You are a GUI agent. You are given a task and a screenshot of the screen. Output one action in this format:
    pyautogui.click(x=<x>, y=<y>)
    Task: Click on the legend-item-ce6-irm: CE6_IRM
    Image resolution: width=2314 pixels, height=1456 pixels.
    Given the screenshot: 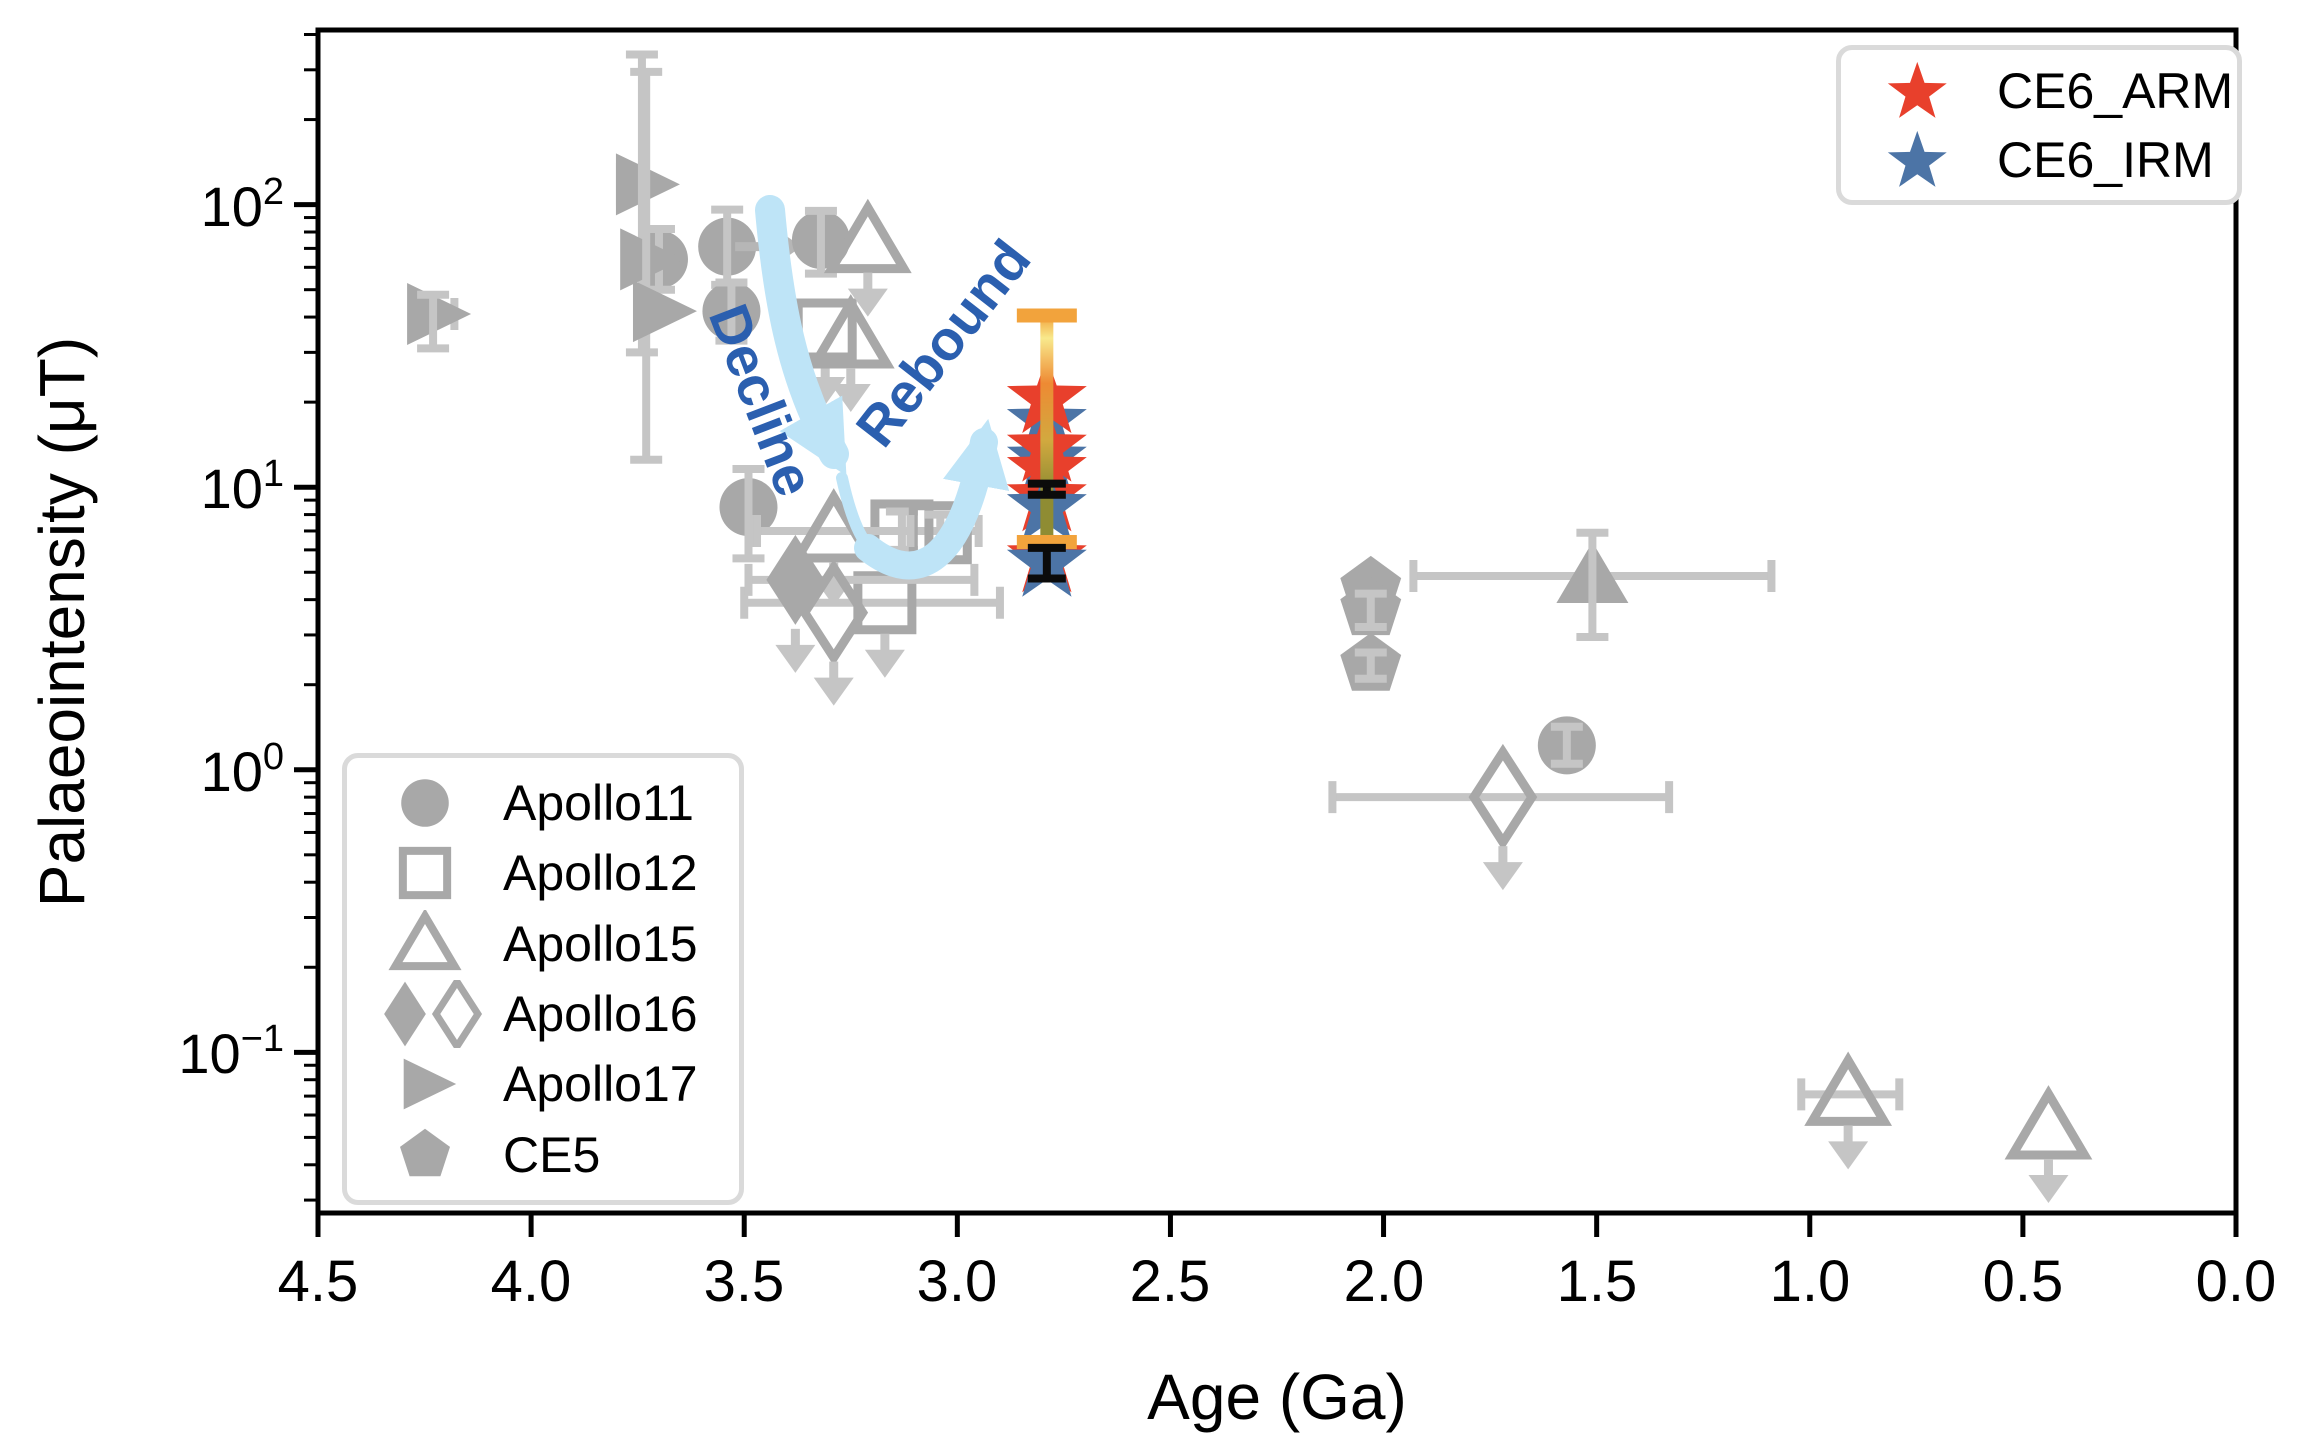 What is the action you would take?
    pyautogui.click(x=2039, y=160)
    